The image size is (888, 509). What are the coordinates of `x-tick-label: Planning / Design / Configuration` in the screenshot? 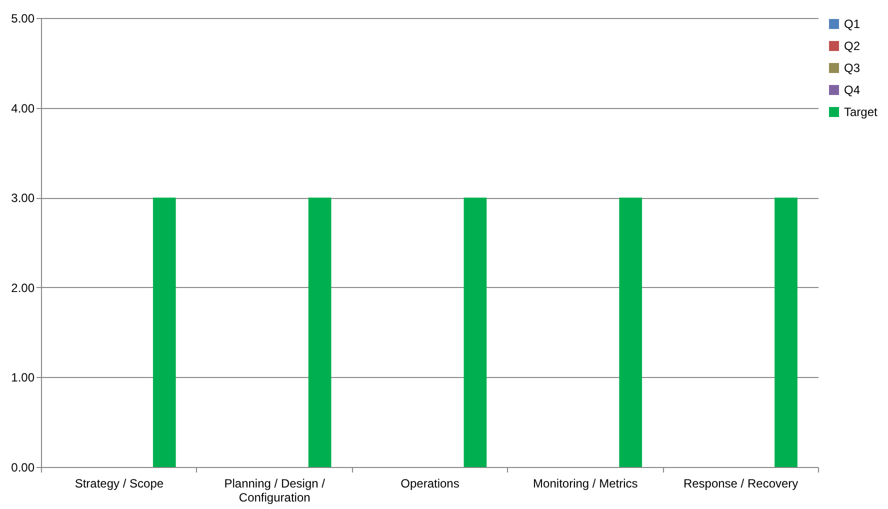 It's located at (275, 490).